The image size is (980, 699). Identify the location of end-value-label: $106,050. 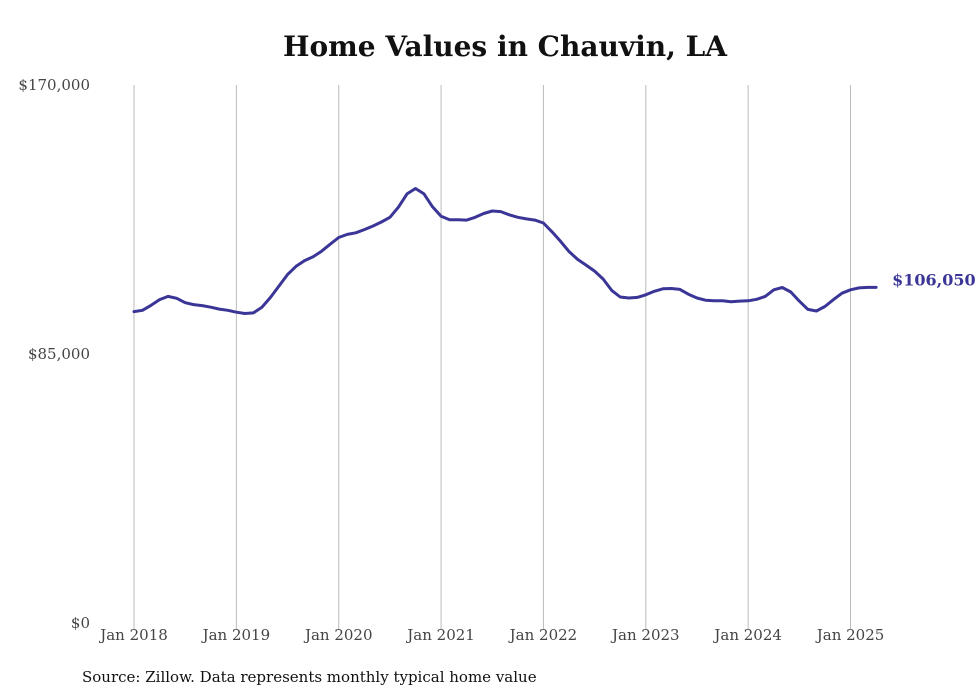
(934, 279).